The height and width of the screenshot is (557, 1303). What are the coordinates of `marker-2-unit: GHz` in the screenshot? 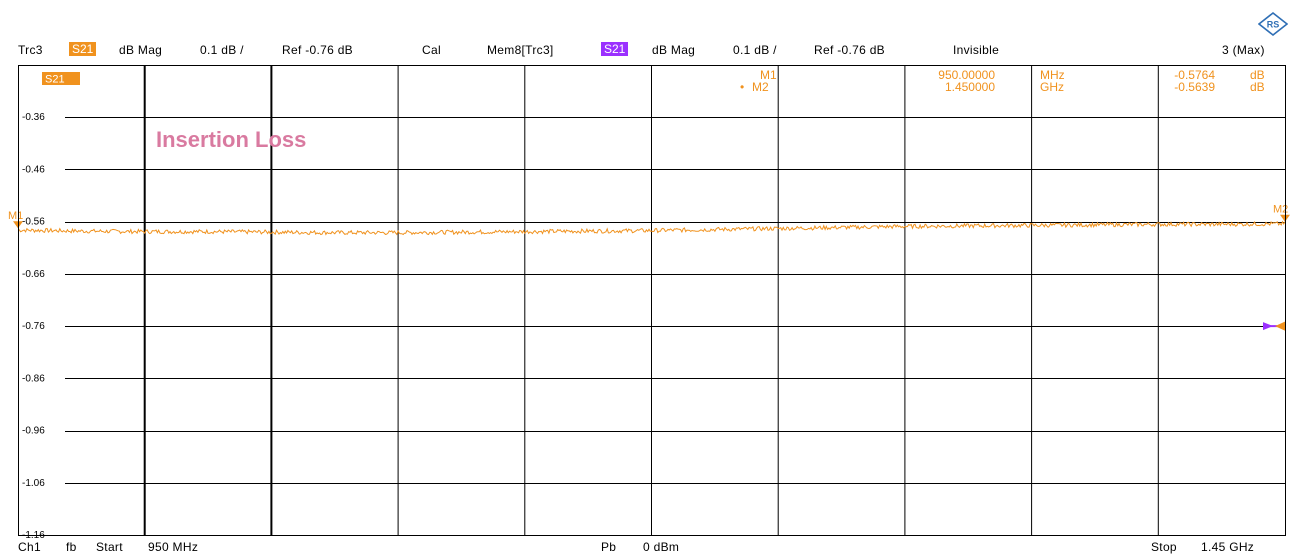 It's located at (1052, 87).